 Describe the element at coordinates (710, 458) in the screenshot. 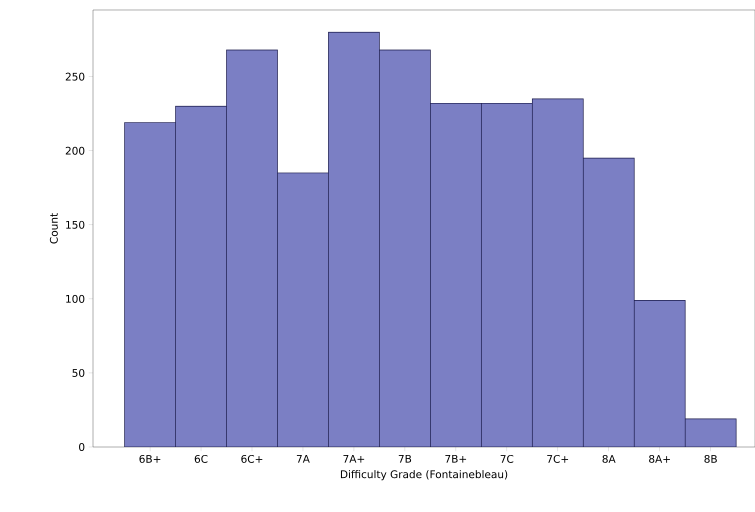

I see `x-tick-label: 8B` at that location.